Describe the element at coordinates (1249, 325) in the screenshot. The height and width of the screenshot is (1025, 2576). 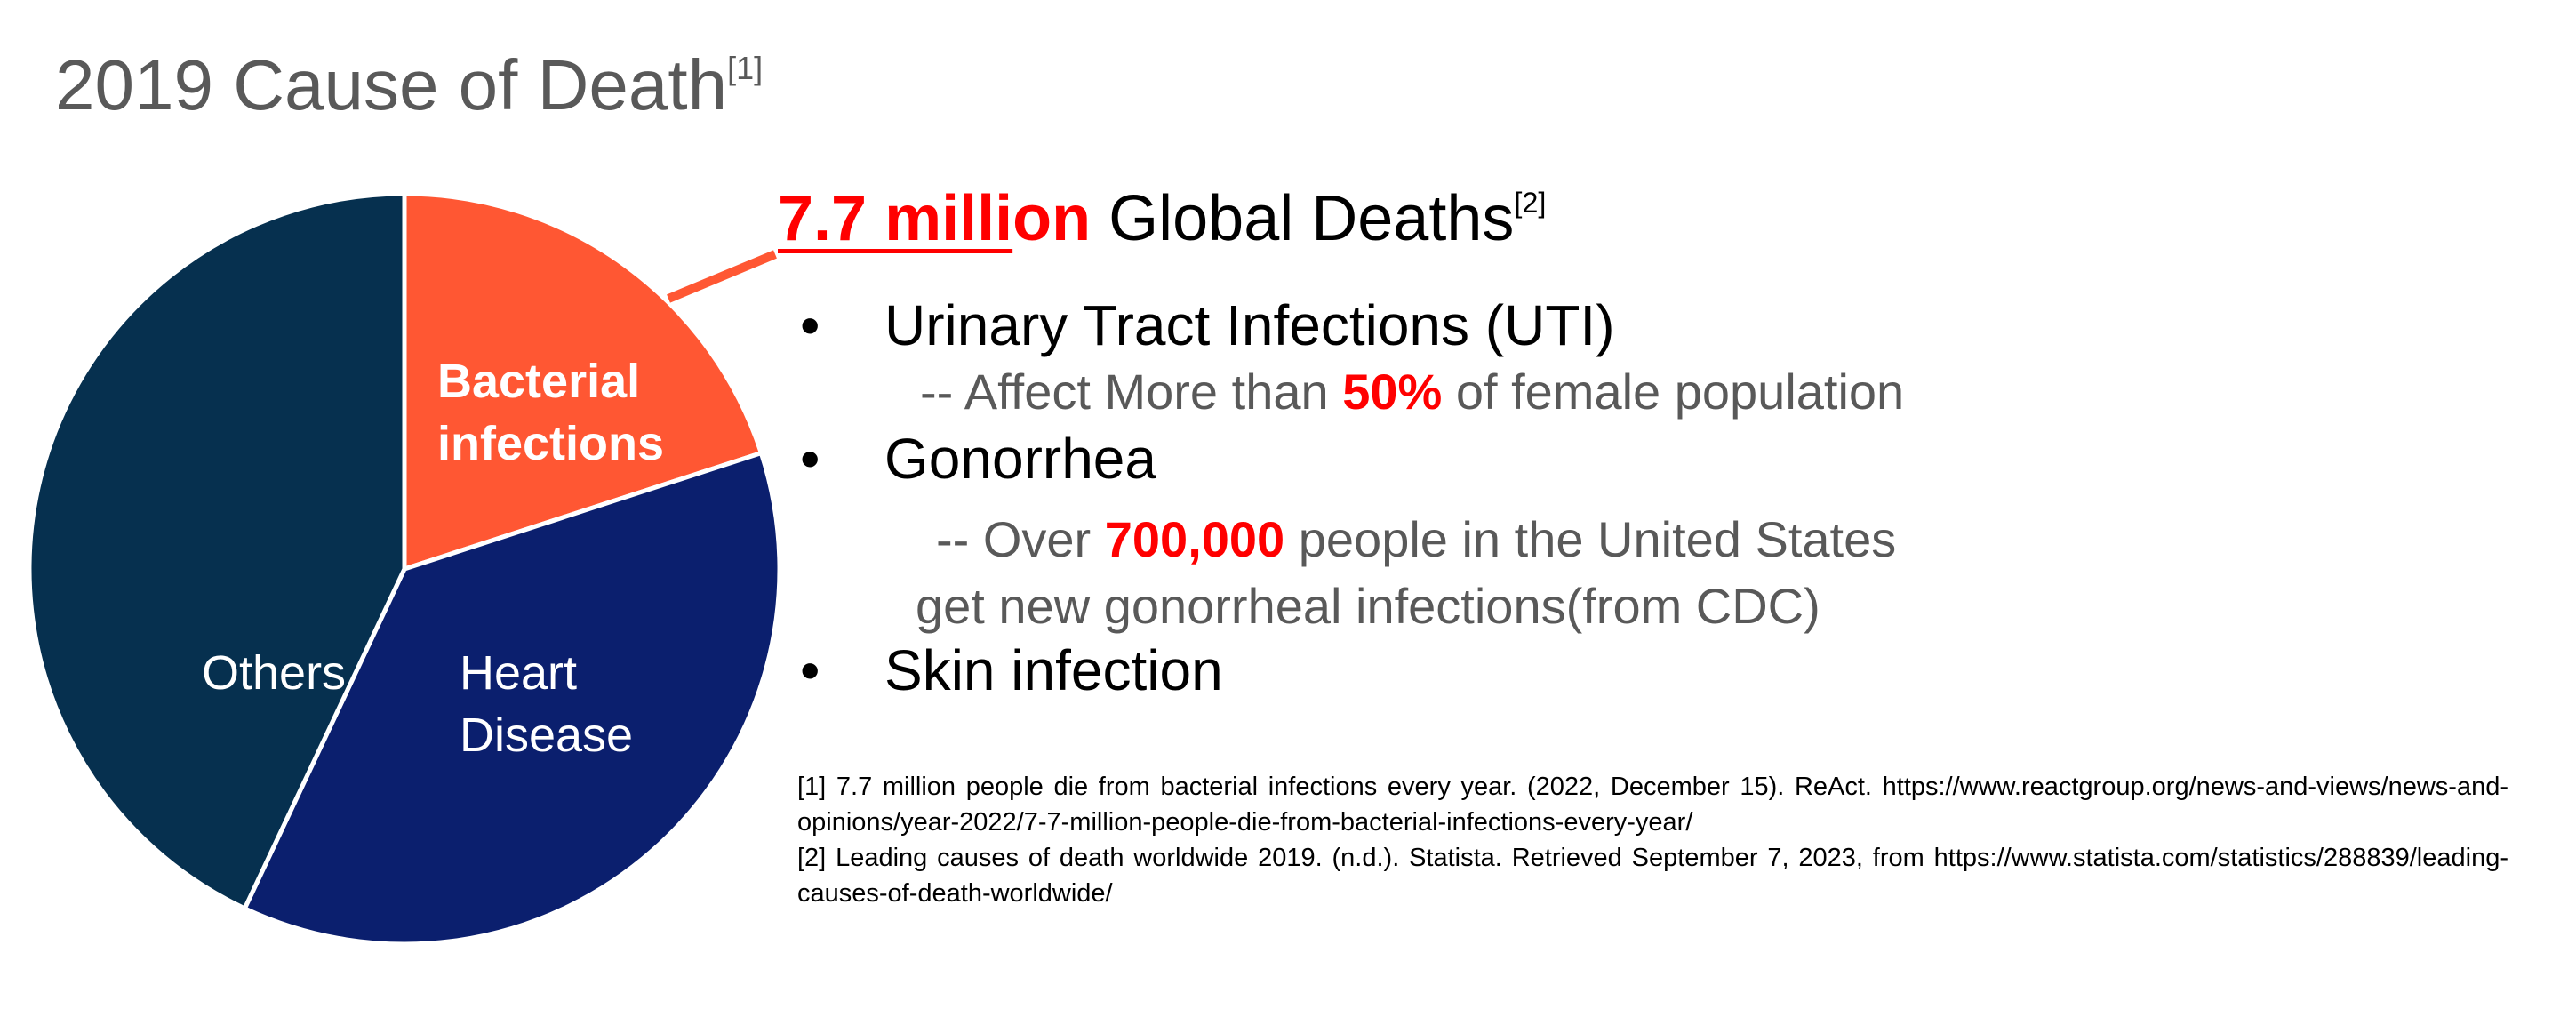
I see `bullet-uti: Urinary Tract Infections (UTI)` at that location.